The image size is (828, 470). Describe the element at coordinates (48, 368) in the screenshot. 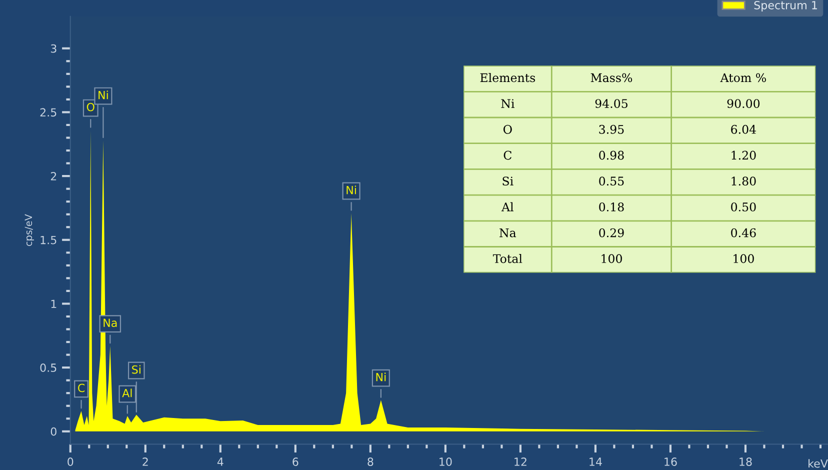

I see `y-tick-label: 0.5` at that location.